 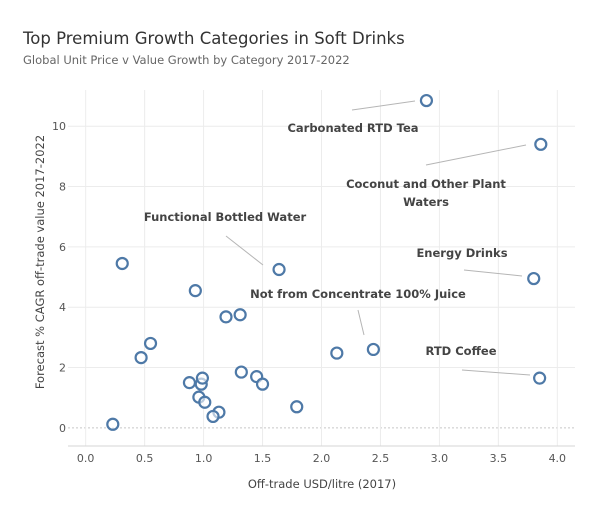 I want to click on x-tick-label: 1.5, so click(x=263, y=458).